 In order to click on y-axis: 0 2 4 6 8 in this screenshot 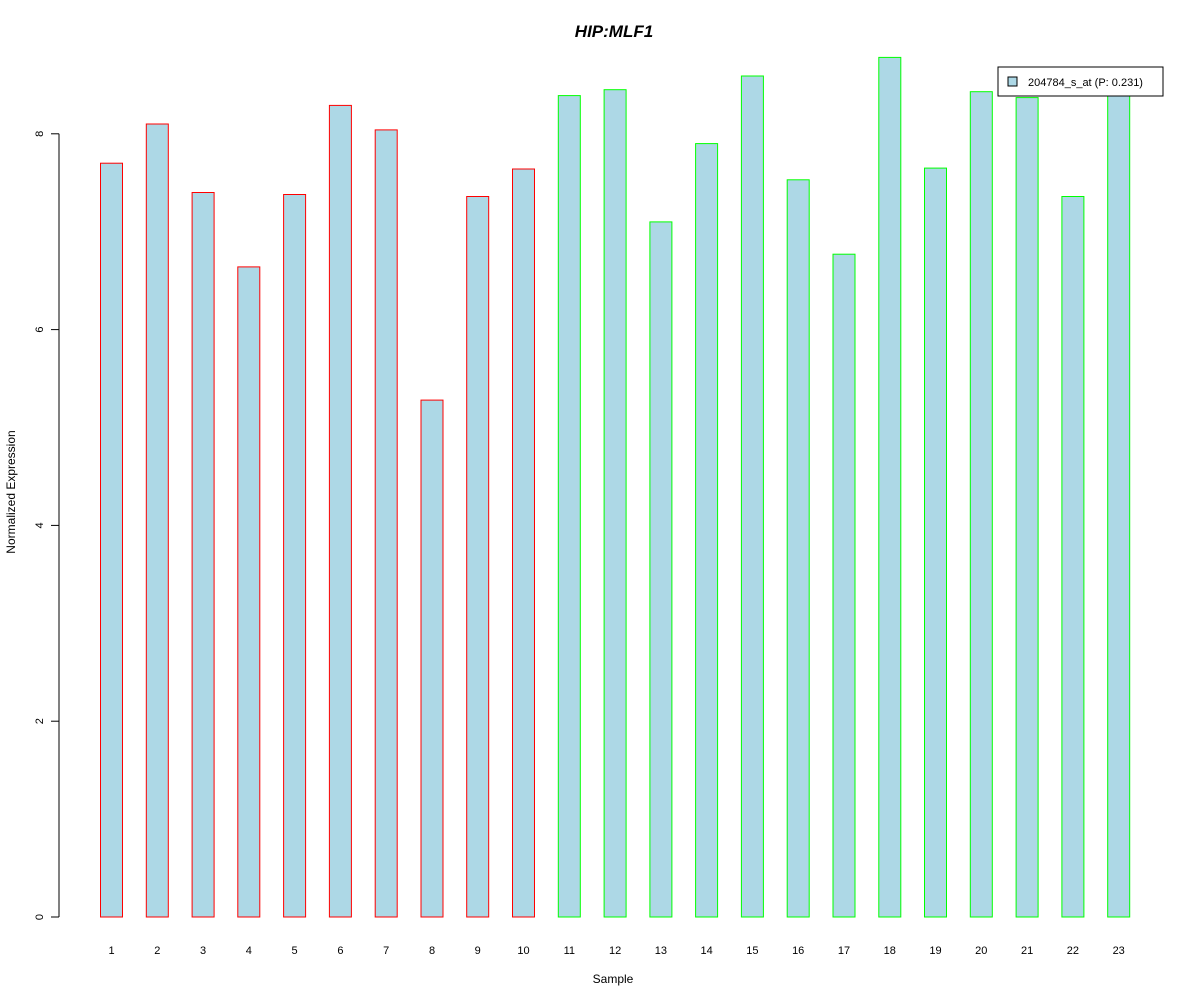, I will do `click(47, 525)`.